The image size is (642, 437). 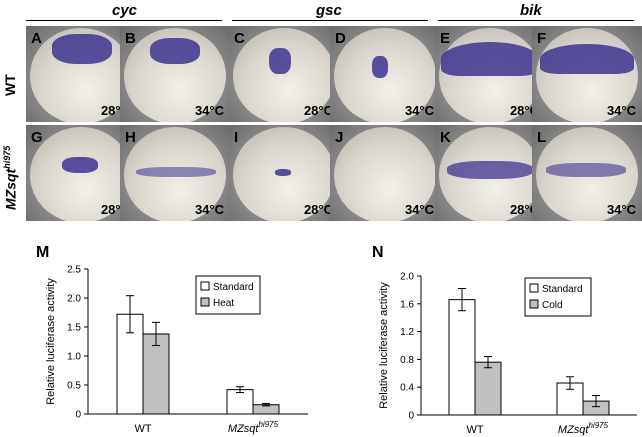 I want to click on gene-label-bik: bik, so click(x=531, y=10).